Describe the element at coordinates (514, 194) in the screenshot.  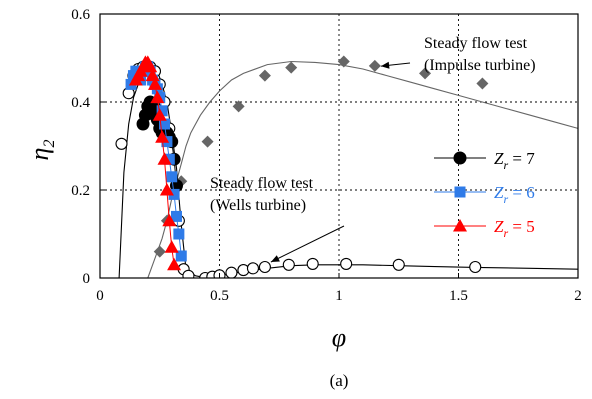
I see `legend-label: Zr = 6` at that location.